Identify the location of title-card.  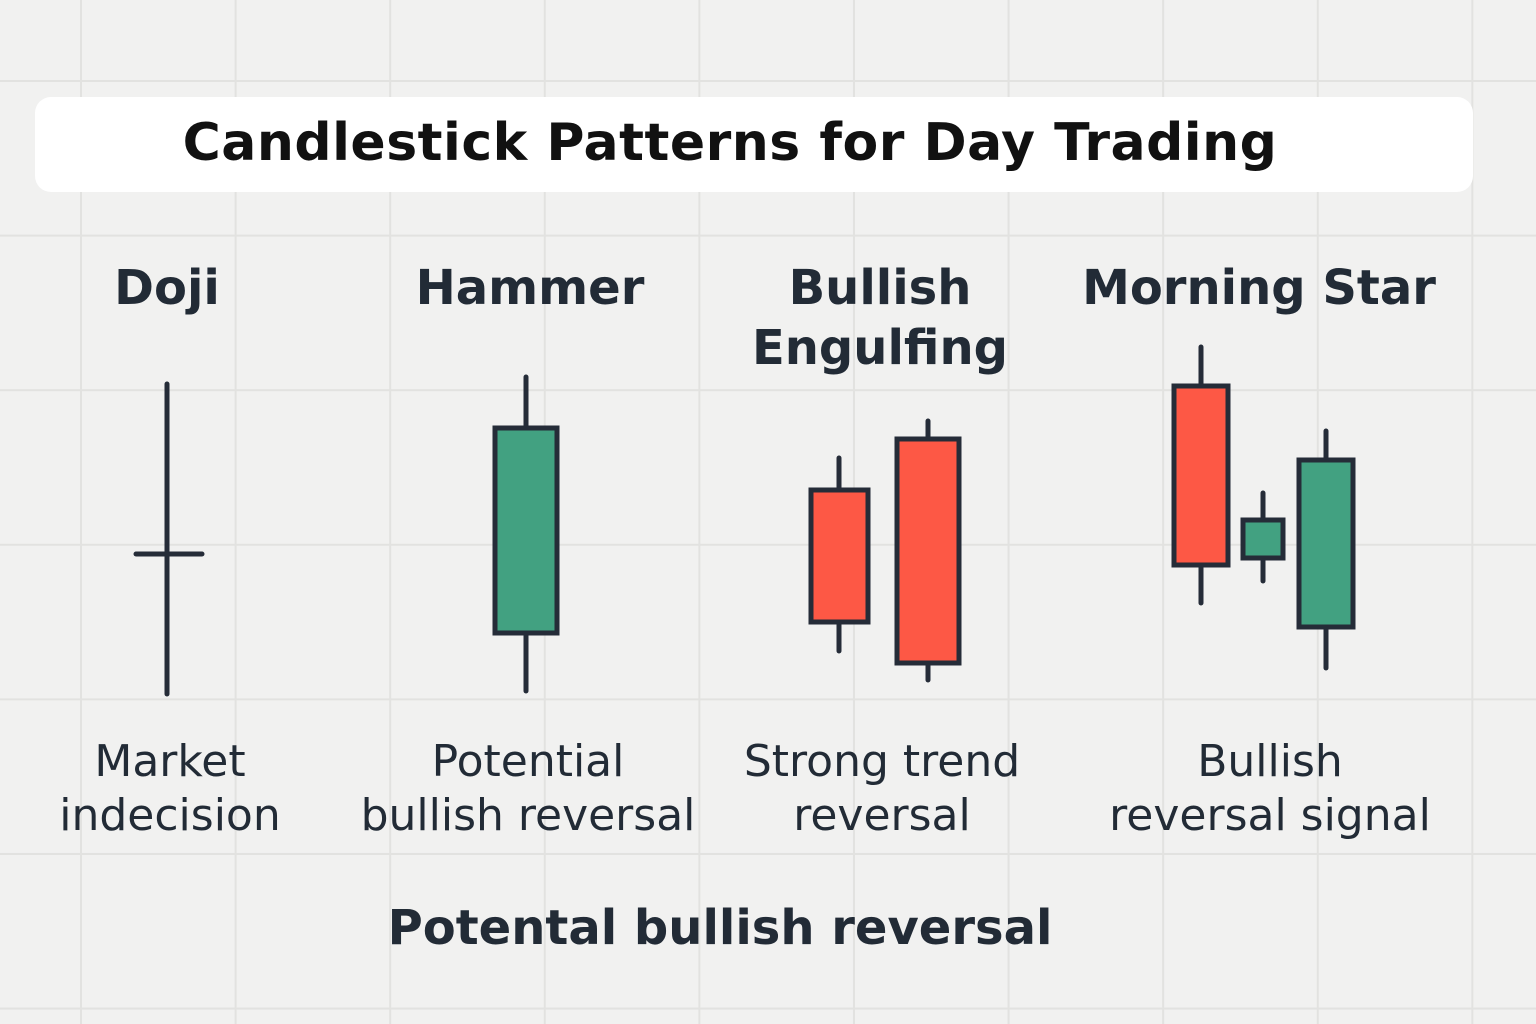
(754, 144).